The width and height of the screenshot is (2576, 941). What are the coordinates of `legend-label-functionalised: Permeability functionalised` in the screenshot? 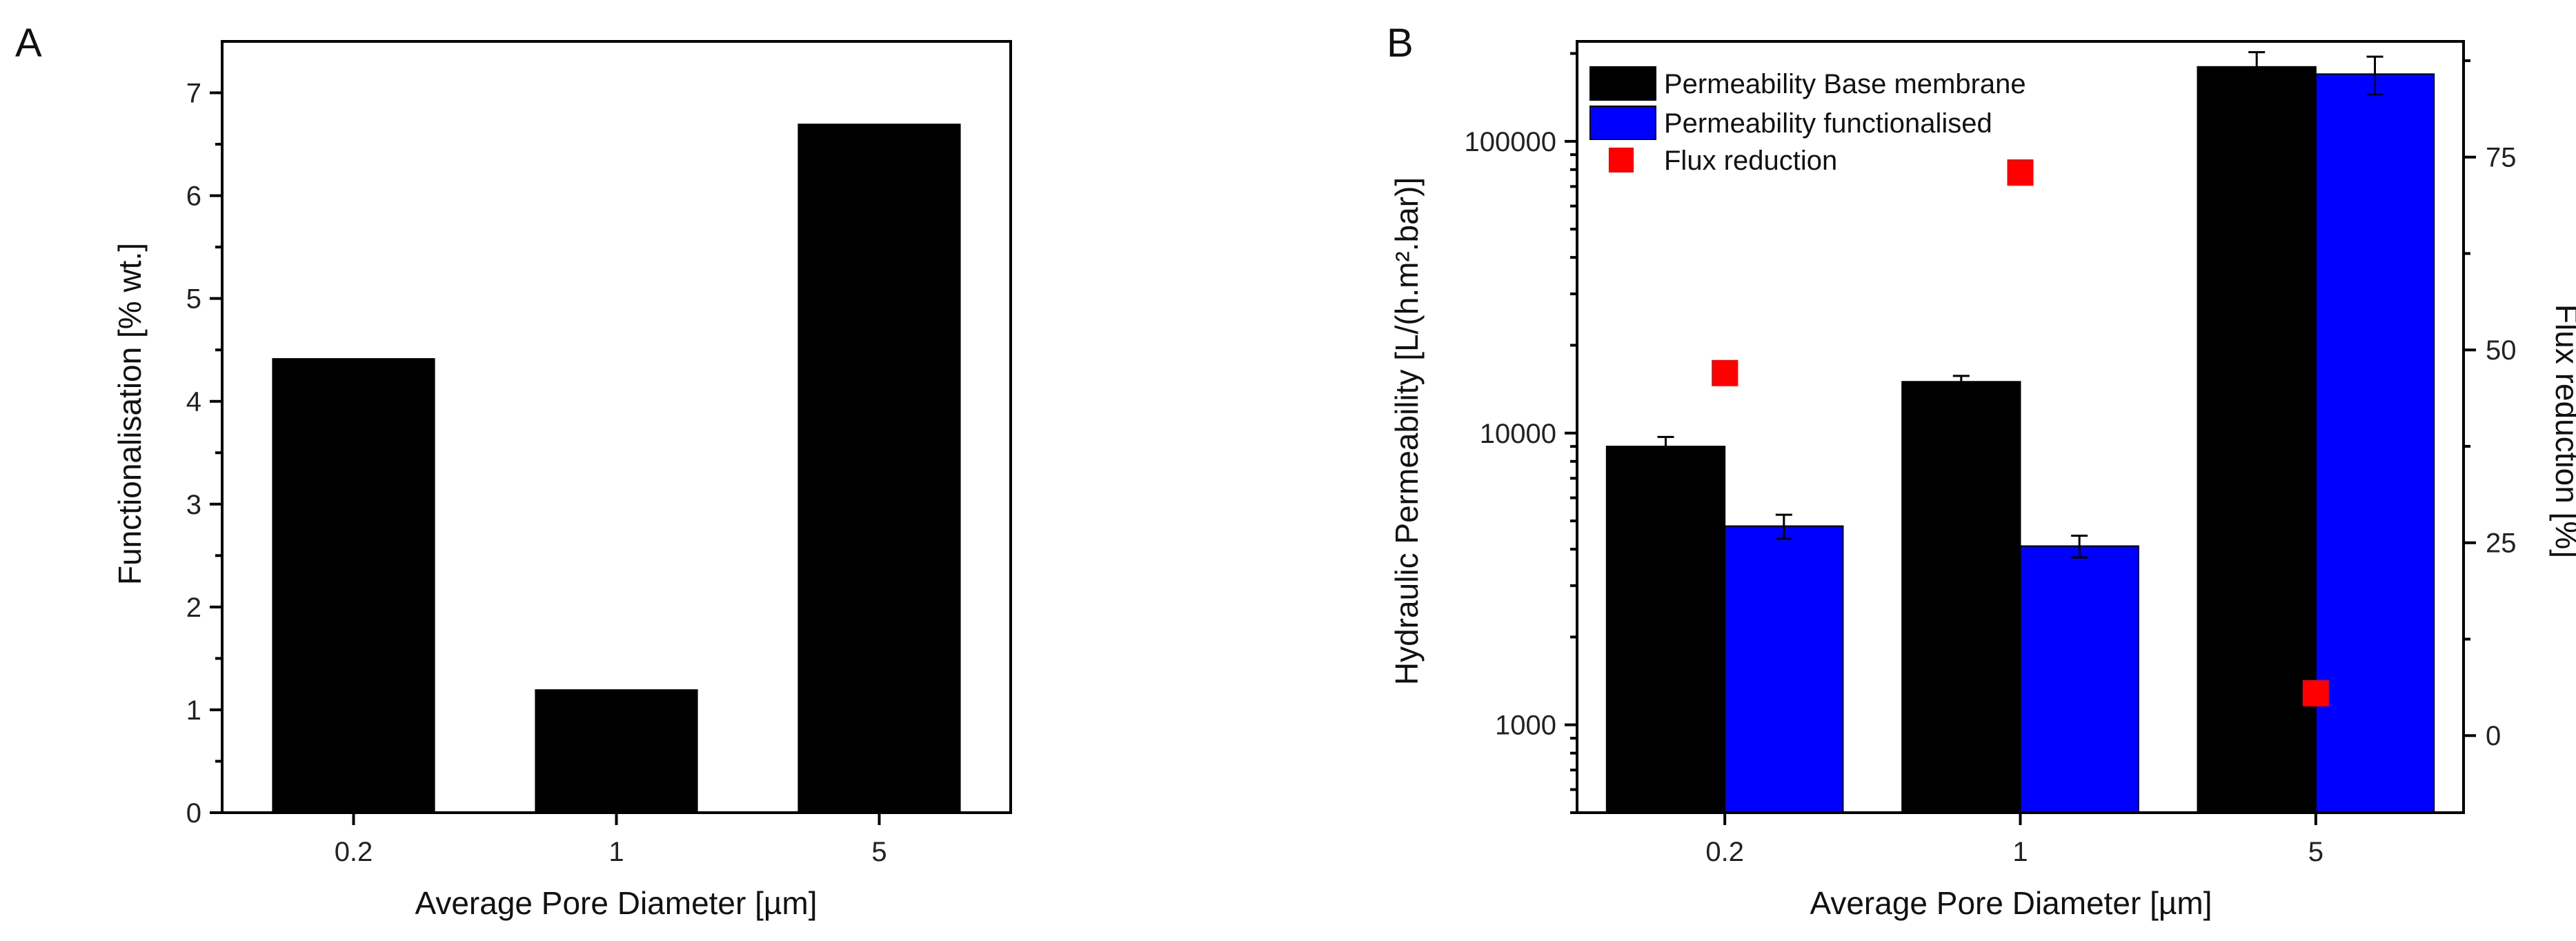 It's located at (1828, 123).